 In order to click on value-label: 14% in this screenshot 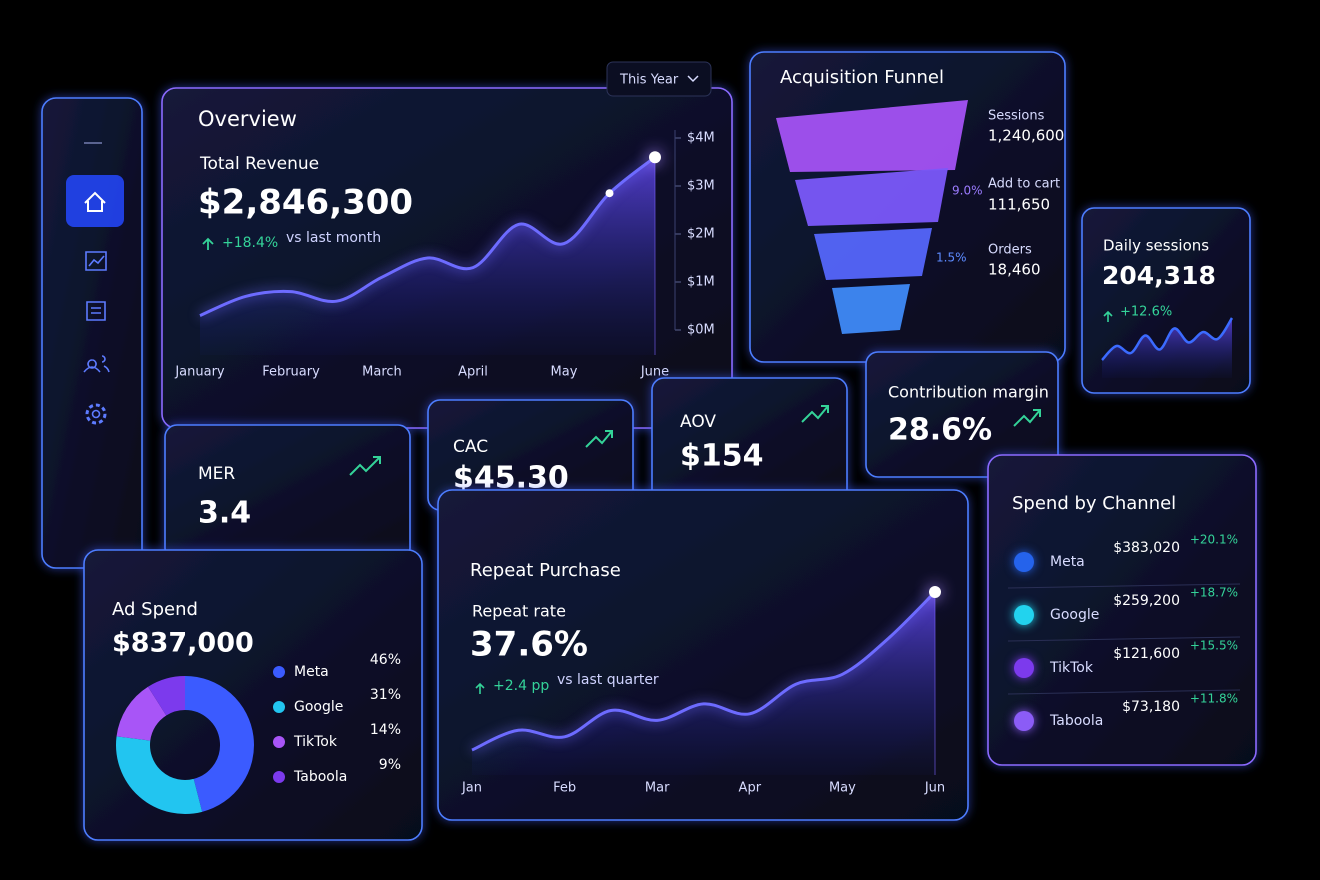, I will do `click(385, 730)`.